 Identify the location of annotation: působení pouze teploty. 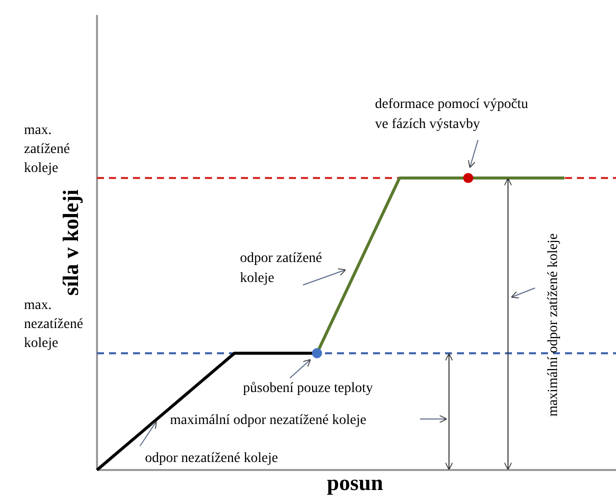
(308, 388).